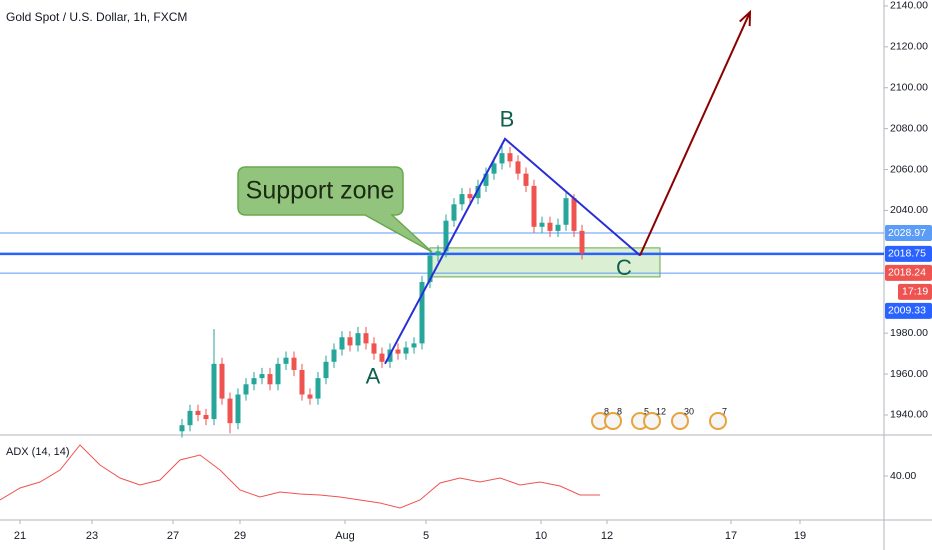 The height and width of the screenshot is (550, 932). I want to click on callout-label: Support zone, so click(320, 191).